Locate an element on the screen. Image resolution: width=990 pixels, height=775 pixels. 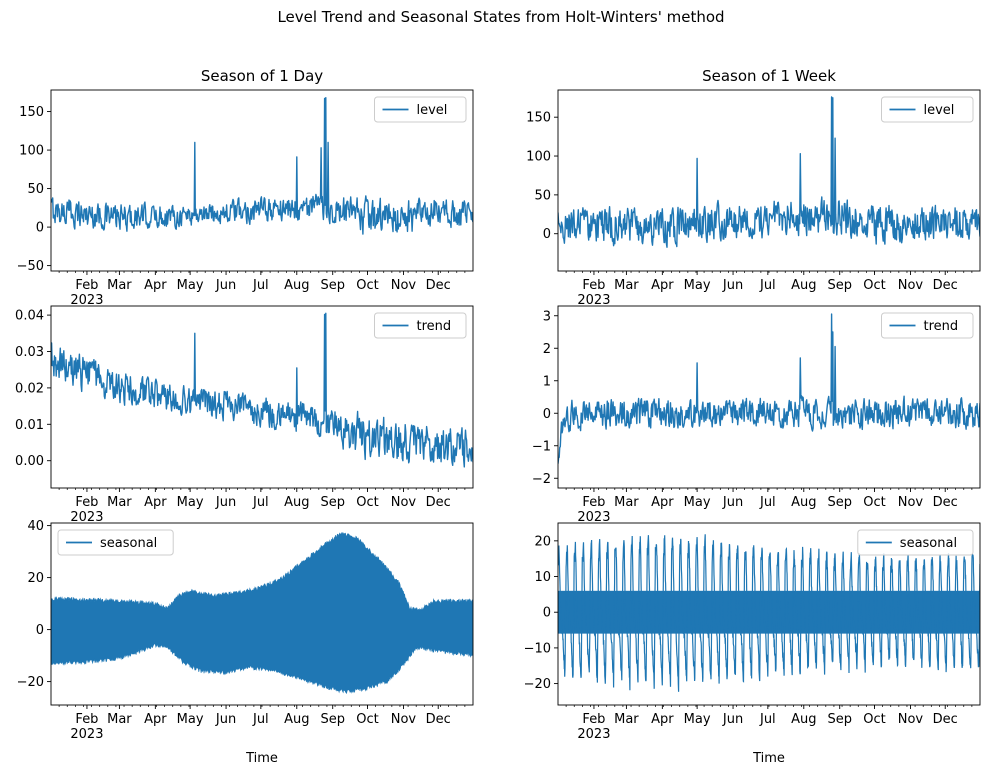
y-tick-label: 2 is located at coordinates (547, 349).